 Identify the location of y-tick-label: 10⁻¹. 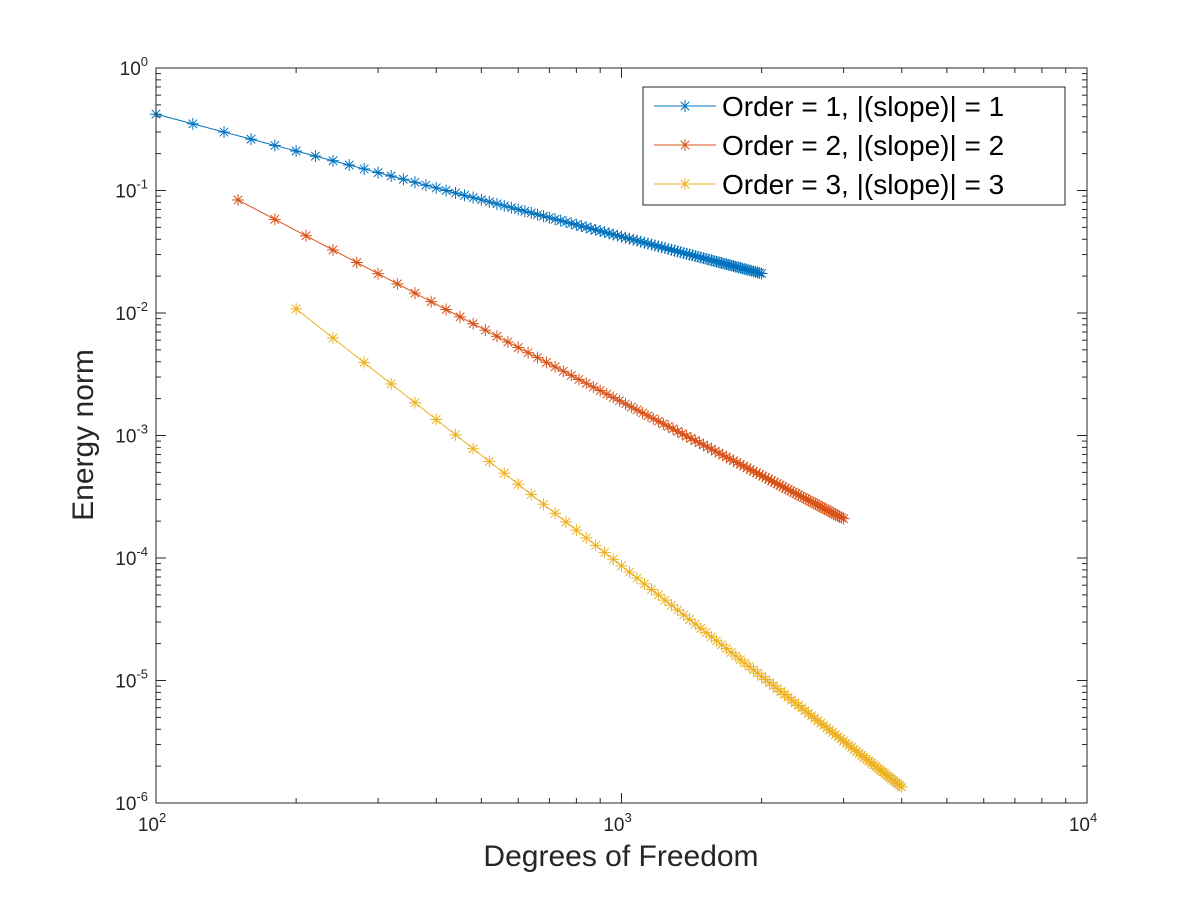
(131, 190).